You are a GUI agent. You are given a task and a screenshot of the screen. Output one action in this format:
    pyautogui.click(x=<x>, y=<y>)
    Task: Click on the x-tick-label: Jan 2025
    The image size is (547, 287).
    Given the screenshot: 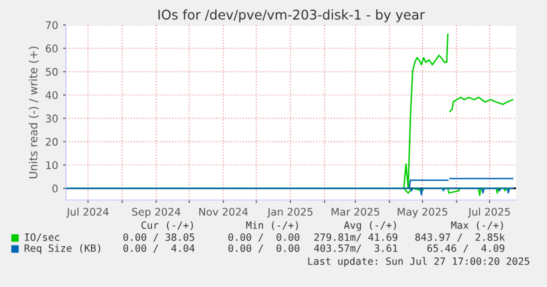 What is the action you would take?
    pyautogui.click(x=289, y=213)
    